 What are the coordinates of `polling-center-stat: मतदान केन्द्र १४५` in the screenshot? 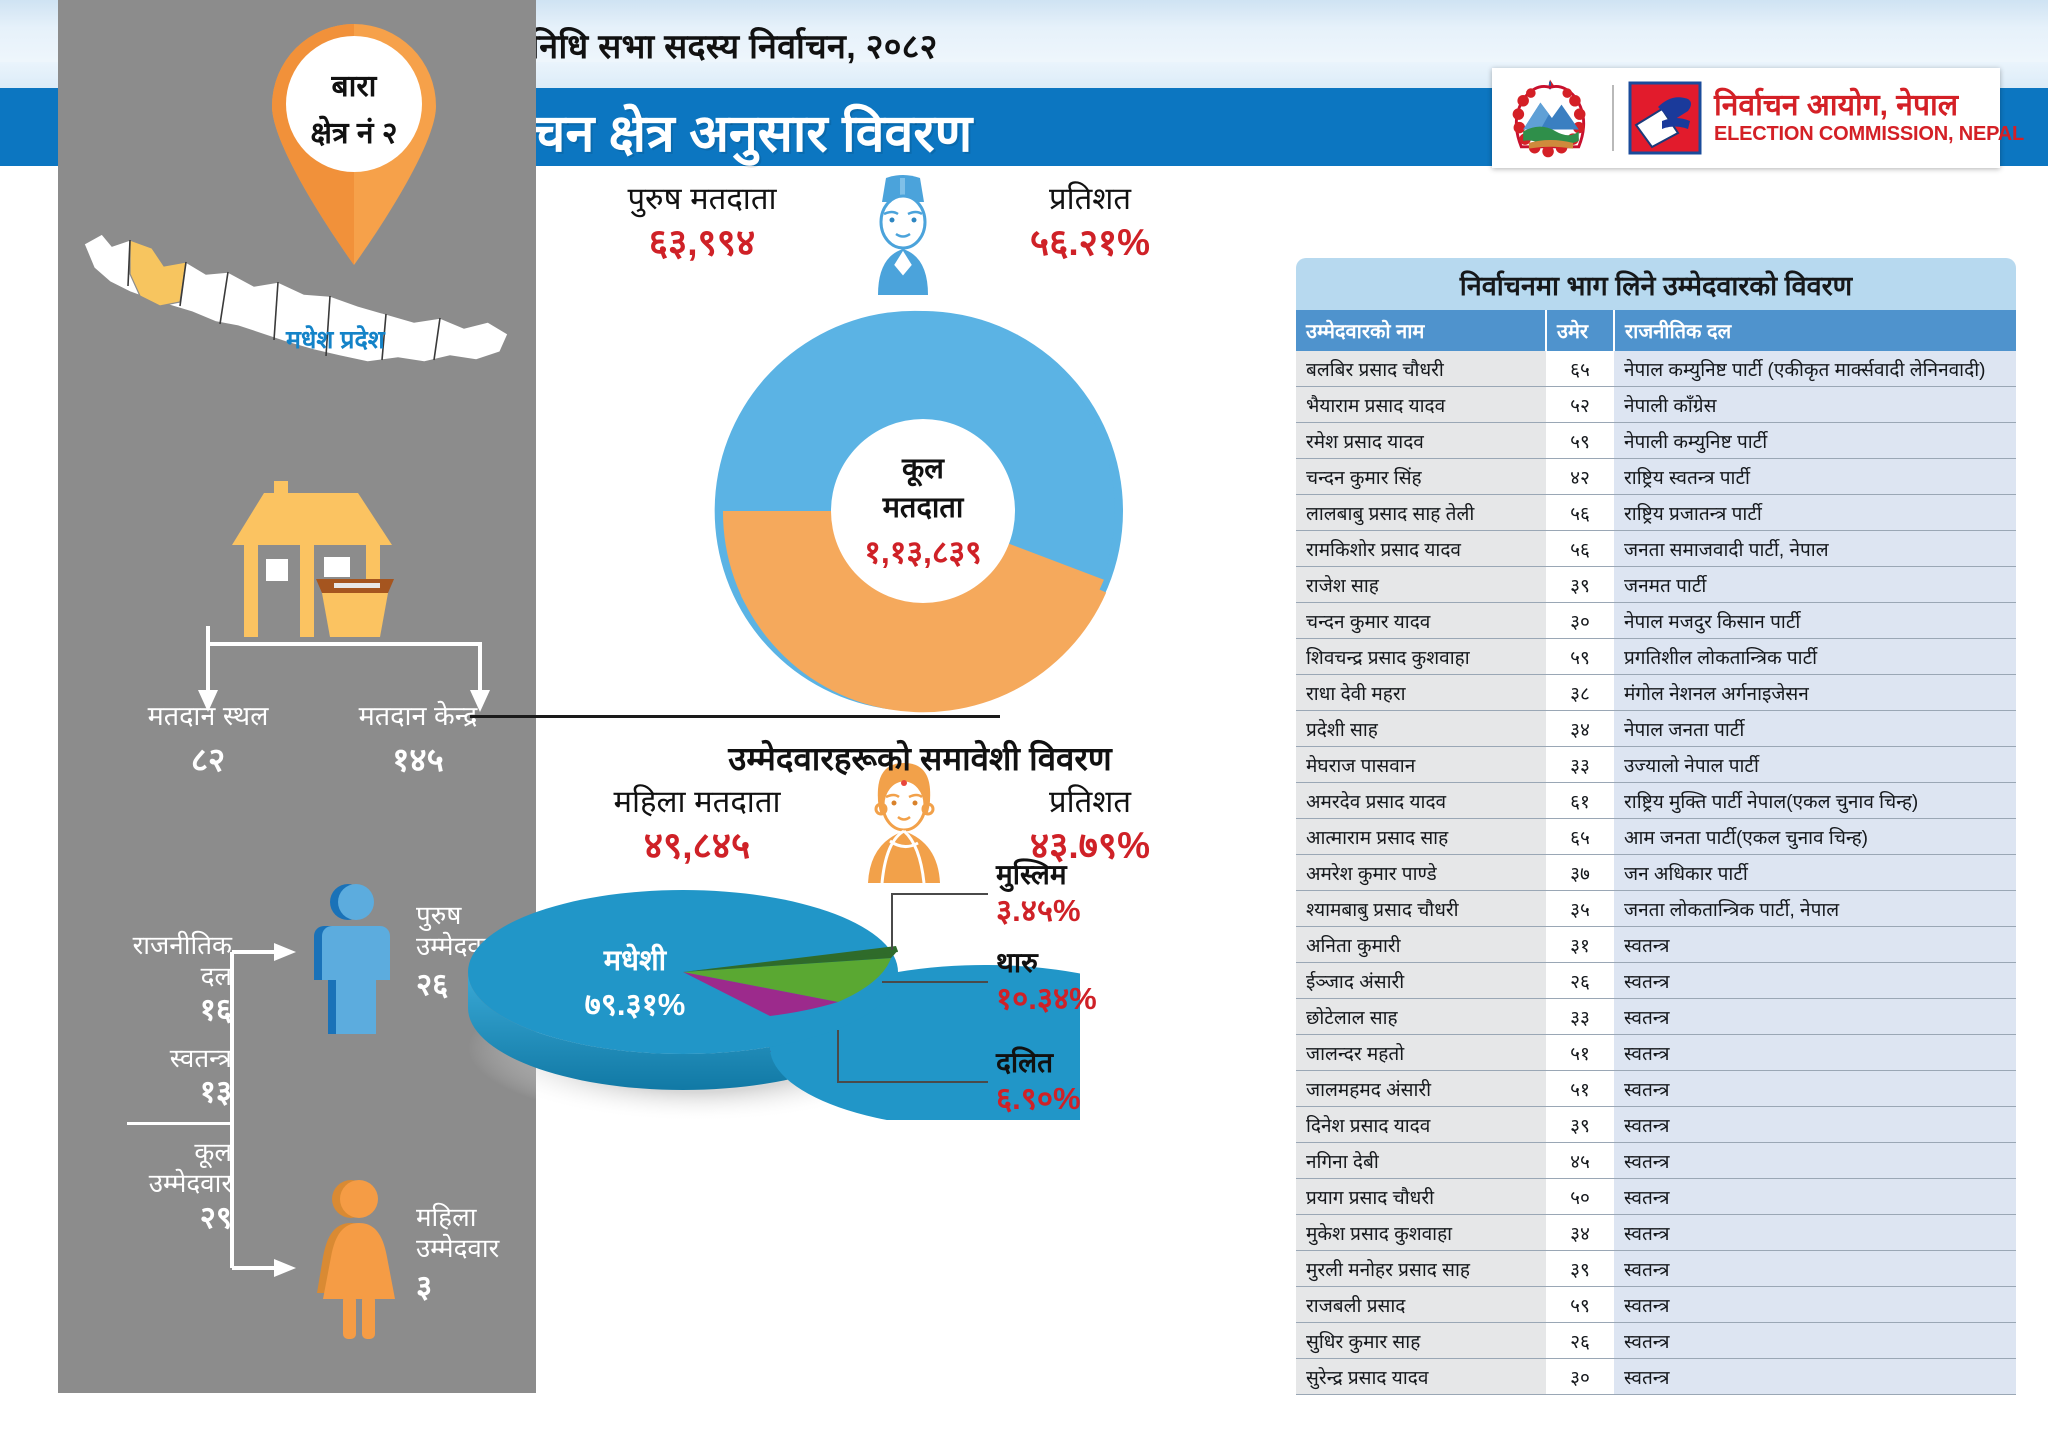 It's located at (418, 740).